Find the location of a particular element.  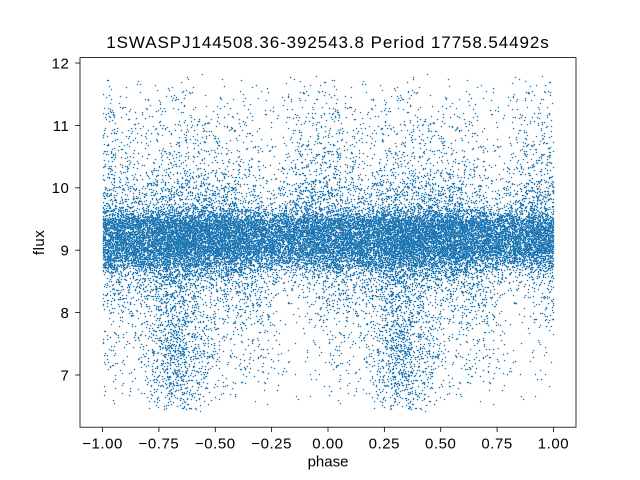

svg-text: −0.75 is located at coordinates (159, 444).